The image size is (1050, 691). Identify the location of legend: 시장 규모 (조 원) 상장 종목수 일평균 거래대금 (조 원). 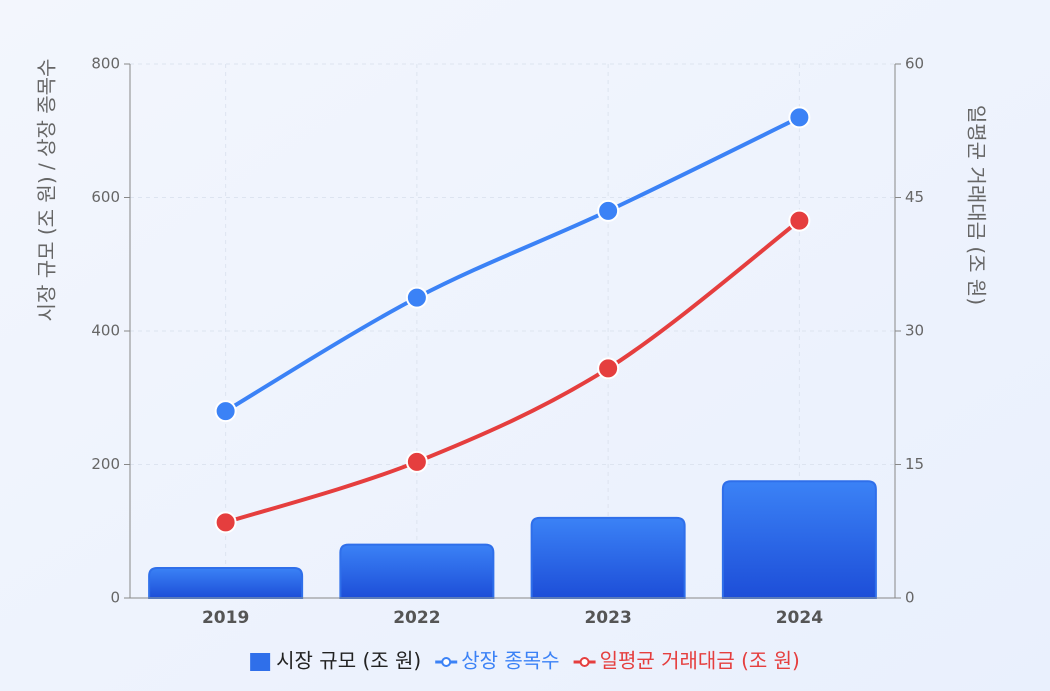
(525, 661).